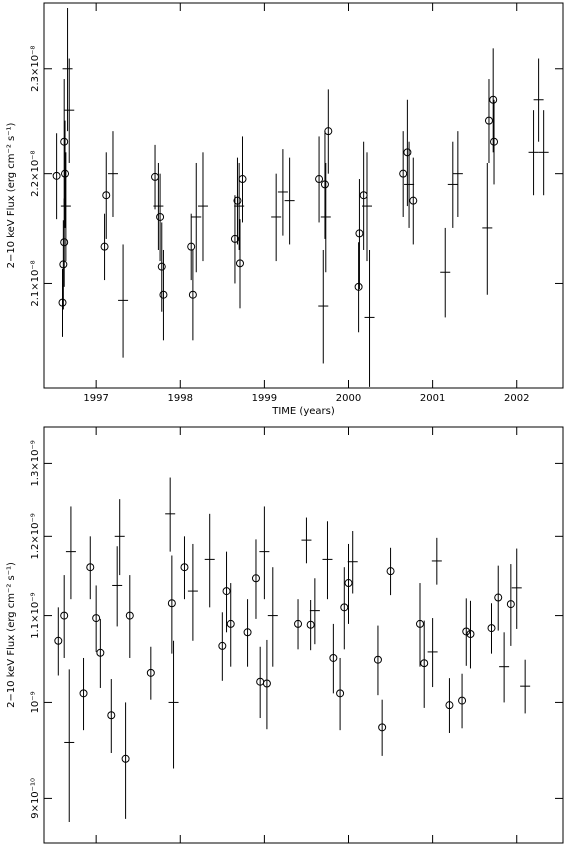 The width and height of the screenshot is (567, 846). I want to click on y-tick-label: 2.2×10⁻⁸, so click(35, 174).